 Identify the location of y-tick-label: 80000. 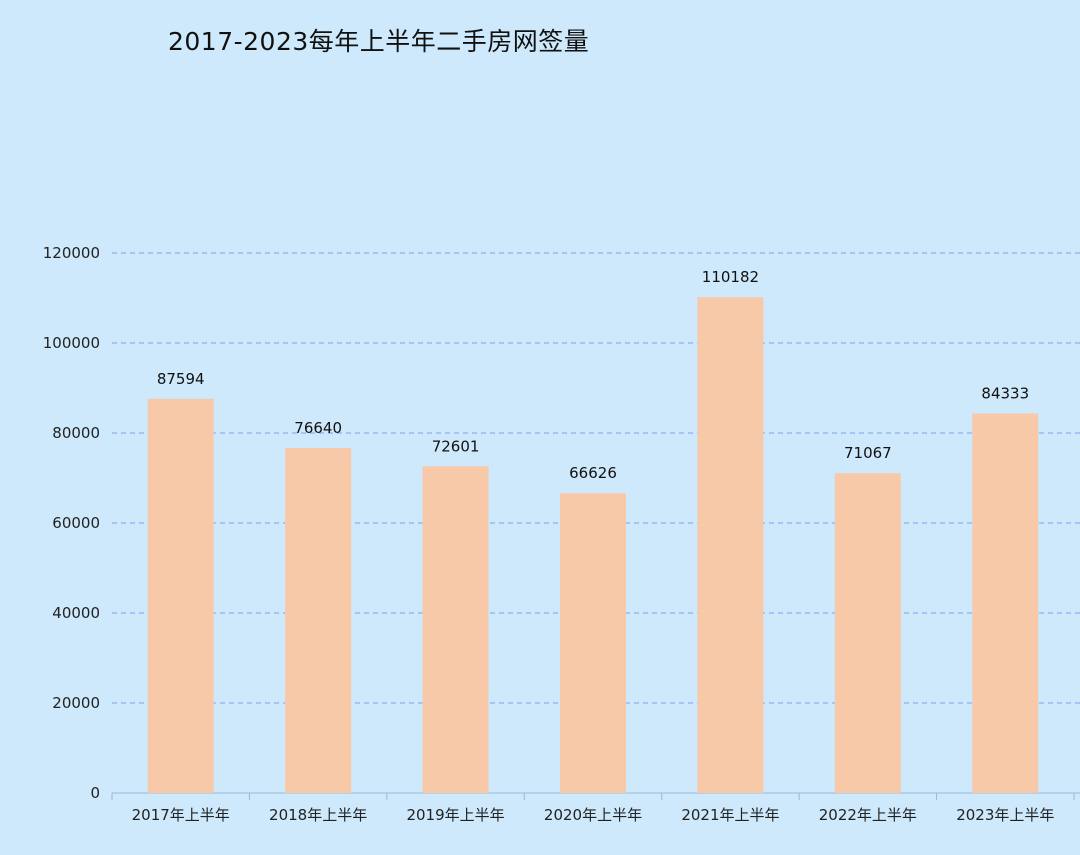
(76, 433).